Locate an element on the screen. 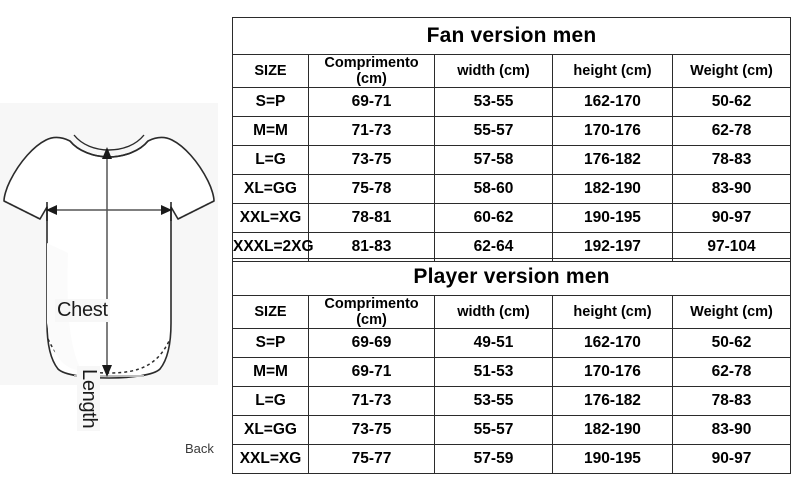 This screenshot has height=480, width=800. player-table-title: Player version men is located at coordinates (511, 277).